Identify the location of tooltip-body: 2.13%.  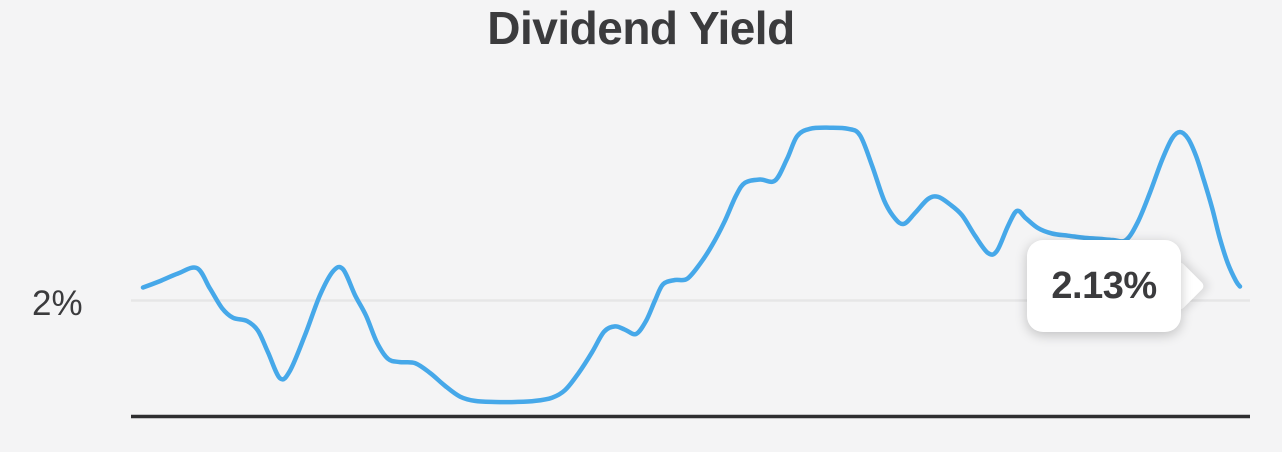
(1104, 286).